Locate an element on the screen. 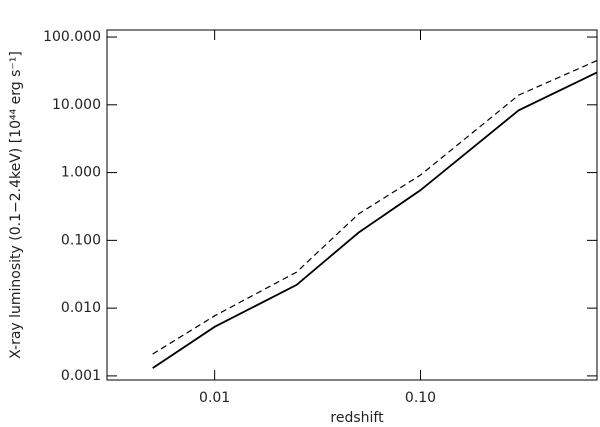 This screenshot has height=427, width=600. y-tick-label: 10.000 is located at coordinates (76, 105).